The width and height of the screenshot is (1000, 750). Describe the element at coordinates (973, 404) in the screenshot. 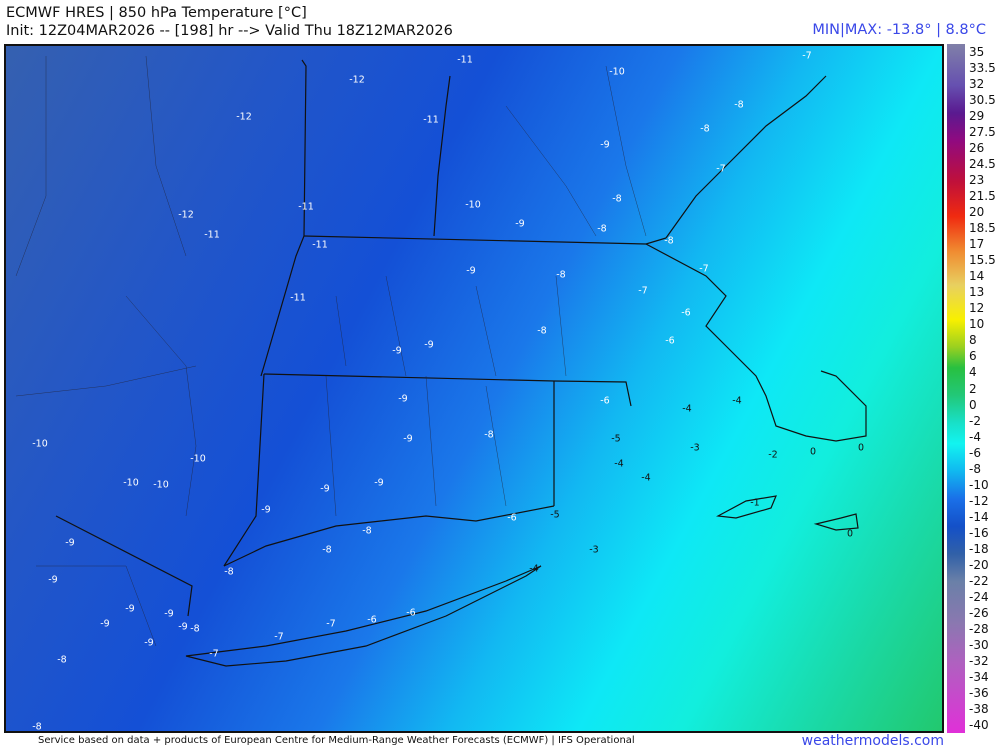

I see `colorbar-tick-label: 0` at that location.